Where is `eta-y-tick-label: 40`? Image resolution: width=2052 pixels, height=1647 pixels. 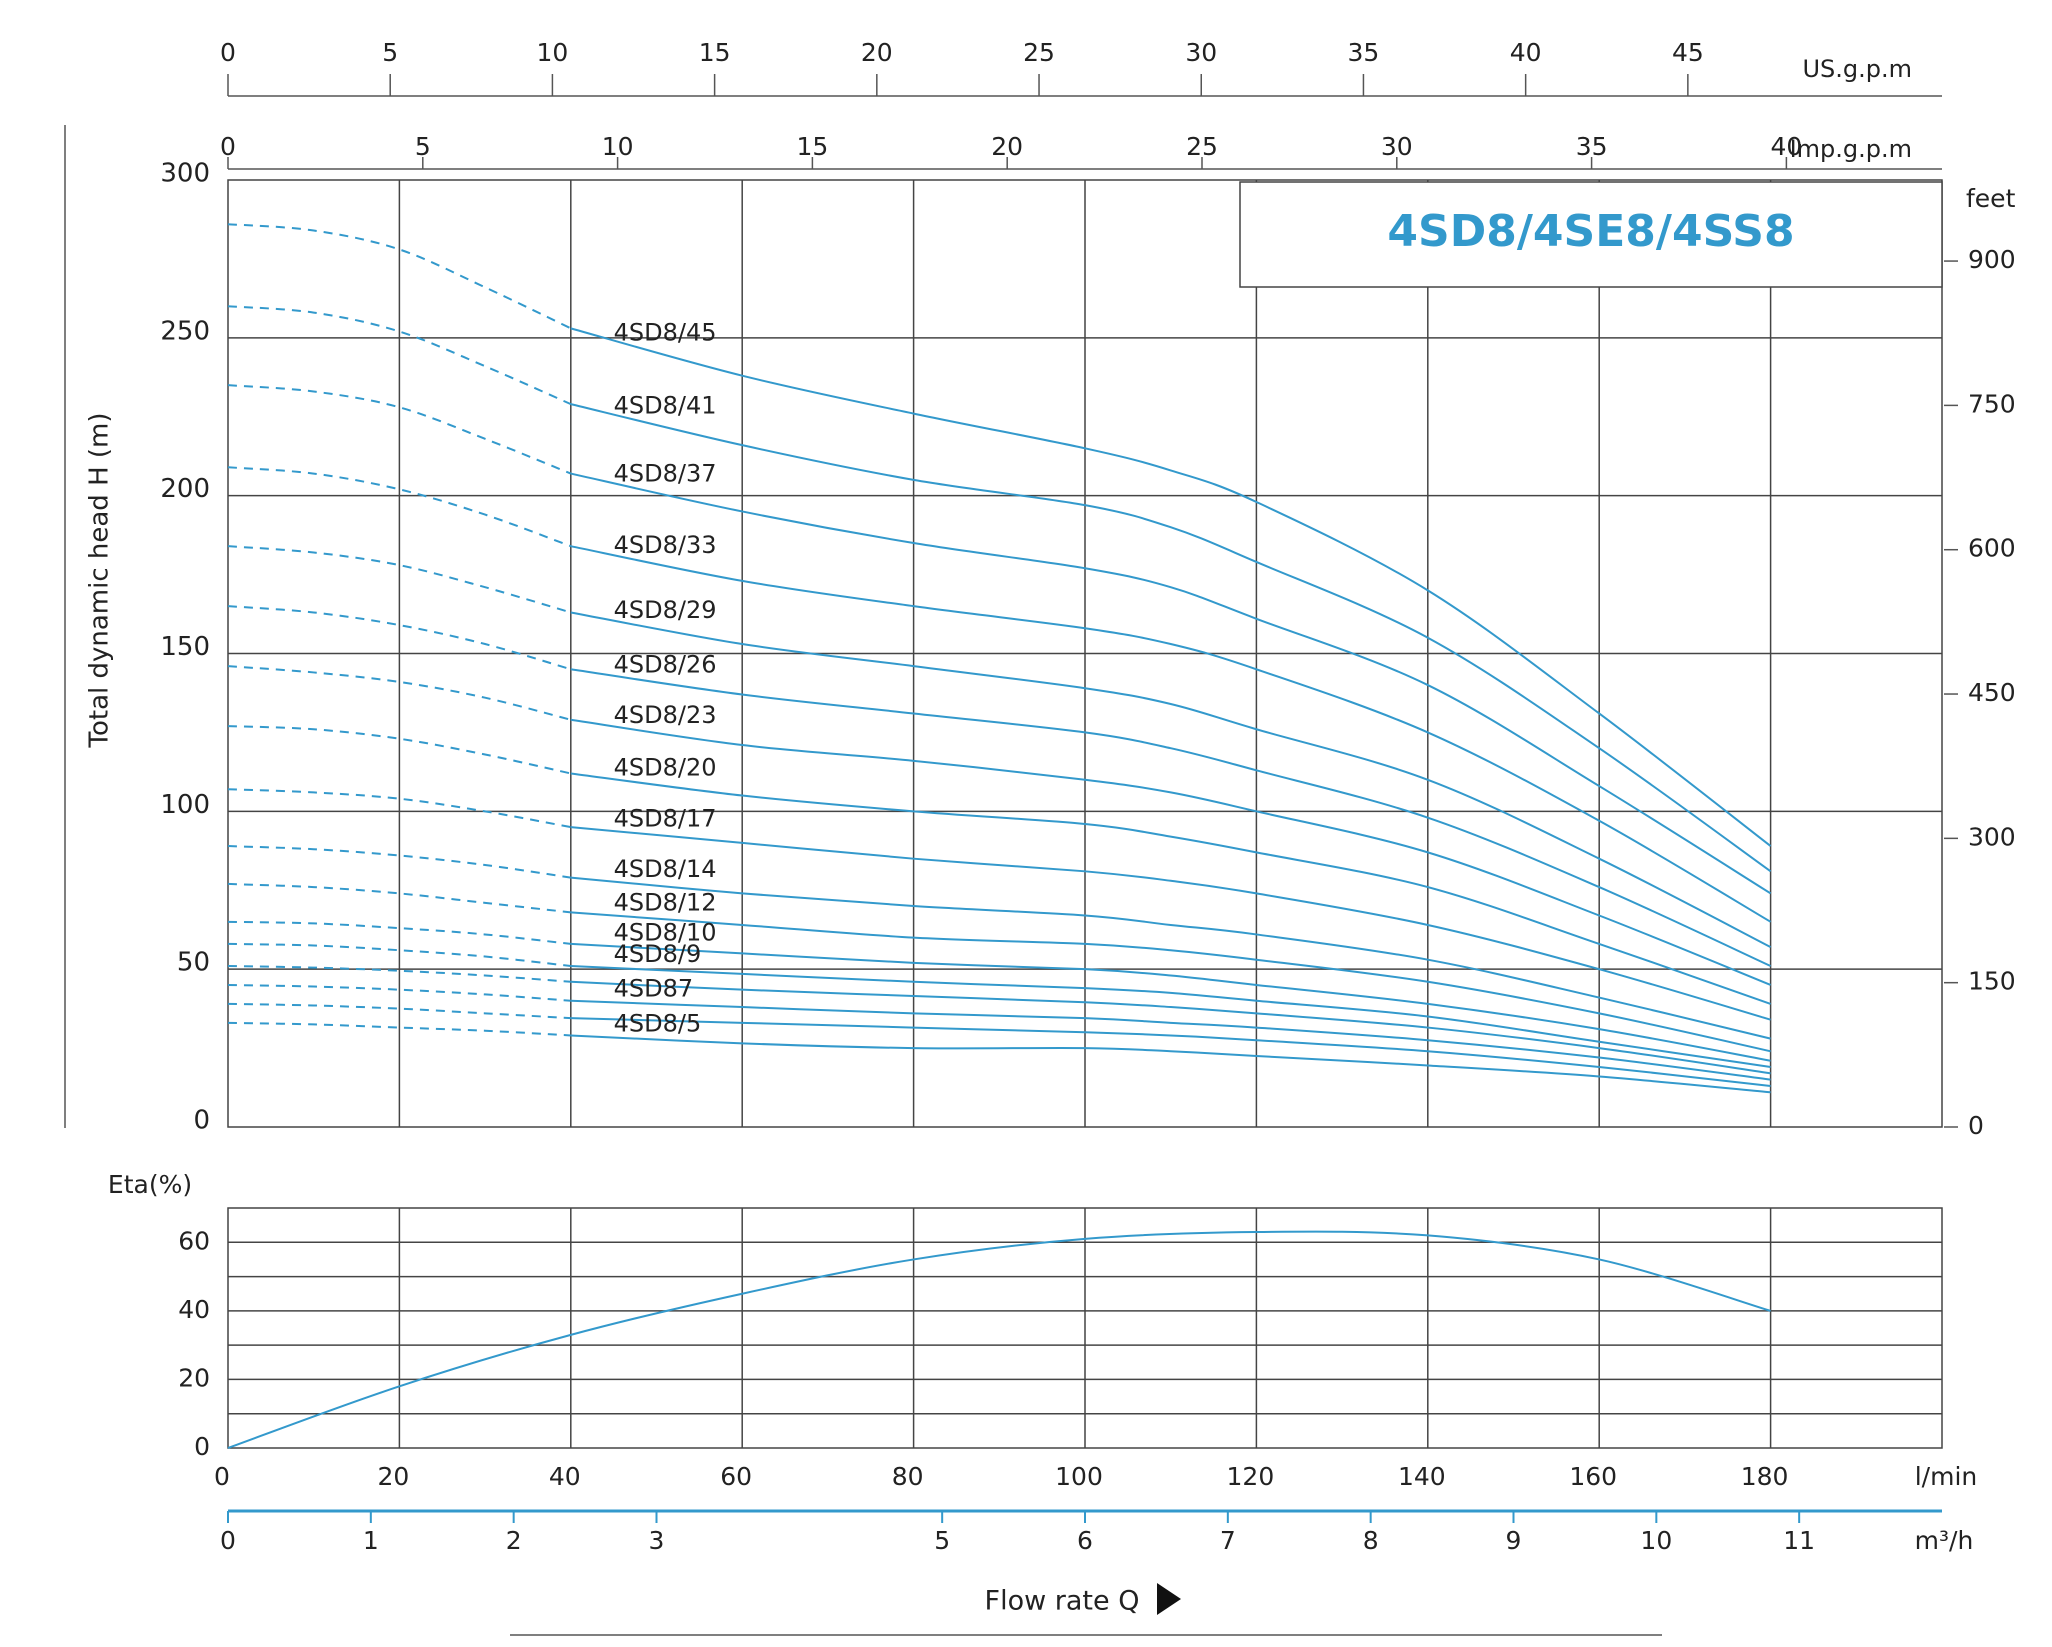 eta-y-tick-label: 40 is located at coordinates (194, 1309).